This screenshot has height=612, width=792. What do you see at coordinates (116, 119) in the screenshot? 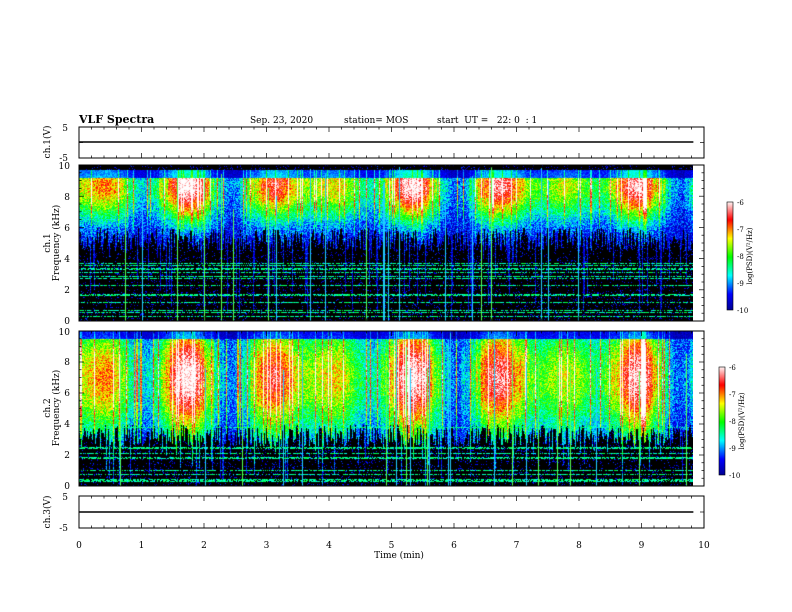
I see `figure-title: VLF Spectra` at bounding box center [116, 119].